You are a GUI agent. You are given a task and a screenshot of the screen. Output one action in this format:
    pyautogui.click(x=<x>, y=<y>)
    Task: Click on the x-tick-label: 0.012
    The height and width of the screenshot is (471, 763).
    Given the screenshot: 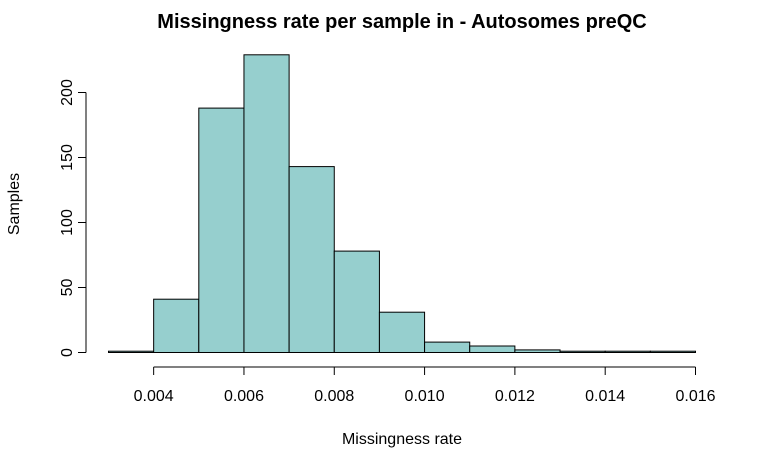 What is the action you would take?
    pyautogui.click(x=515, y=396)
    